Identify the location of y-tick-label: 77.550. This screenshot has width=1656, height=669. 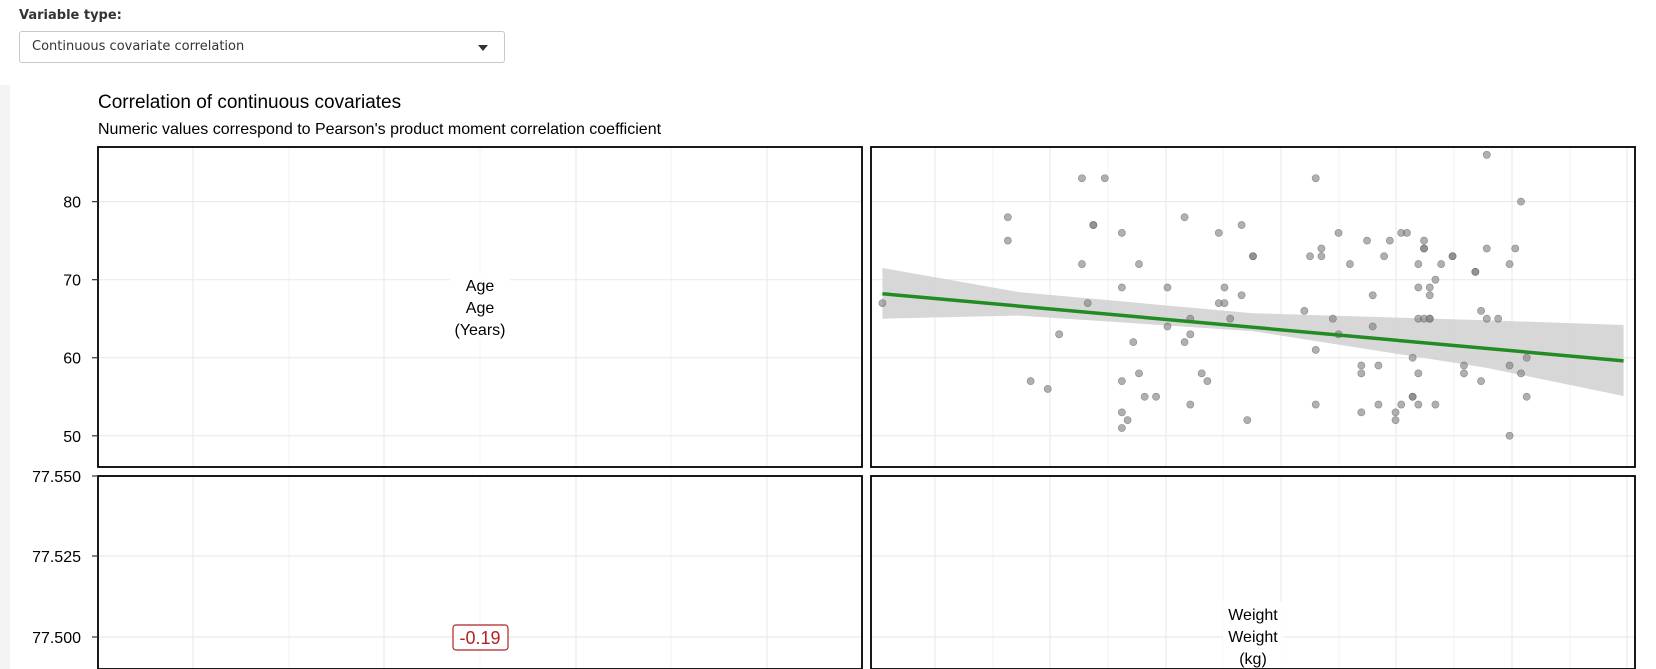
(56, 477).